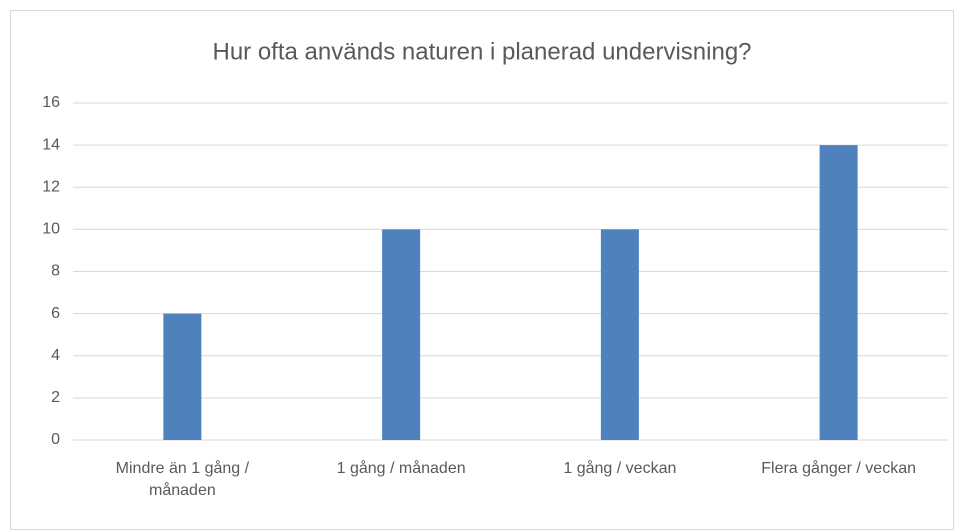 This screenshot has width=964, height=530. I want to click on x-tick-label: 1 gång / månaden, so click(401, 468).